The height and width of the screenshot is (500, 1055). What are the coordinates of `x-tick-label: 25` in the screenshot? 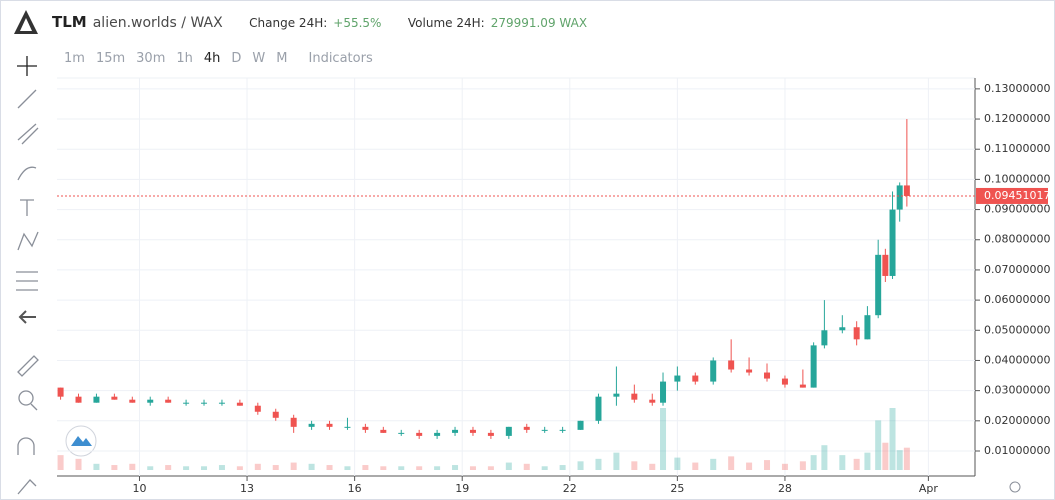 It's located at (677, 488).